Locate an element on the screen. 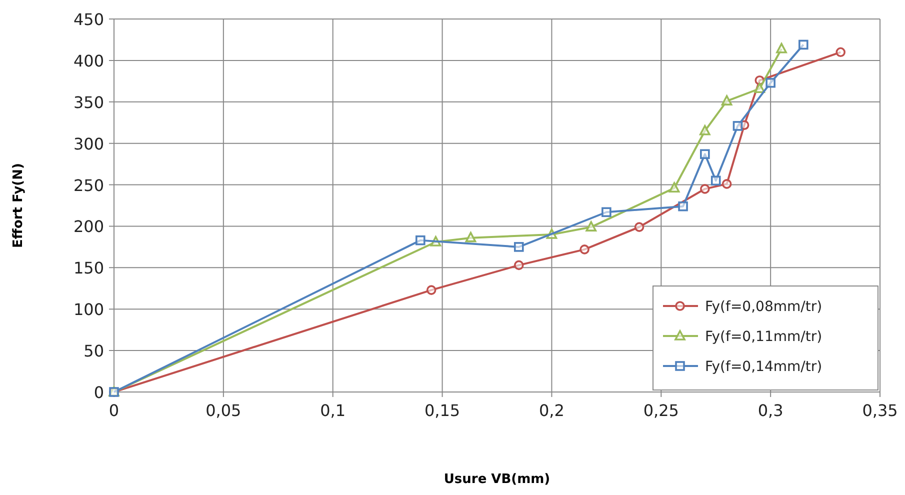 The width and height of the screenshot is (905, 495). x-tick-label: 0,15 is located at coordinates (442, 410).